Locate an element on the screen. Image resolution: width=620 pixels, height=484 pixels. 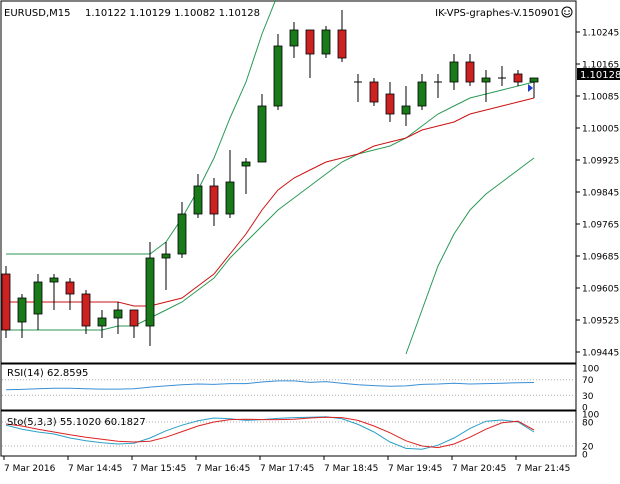
price-tick-label: 1.09685 is located at coordinates (600, 258).